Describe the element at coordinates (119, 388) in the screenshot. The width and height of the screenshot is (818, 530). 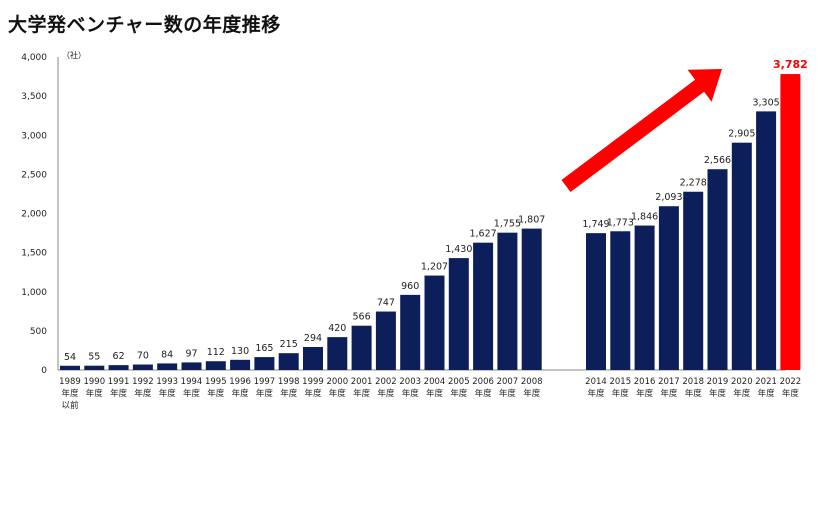
I see `x-tick-label: 1991 年度` at that location.